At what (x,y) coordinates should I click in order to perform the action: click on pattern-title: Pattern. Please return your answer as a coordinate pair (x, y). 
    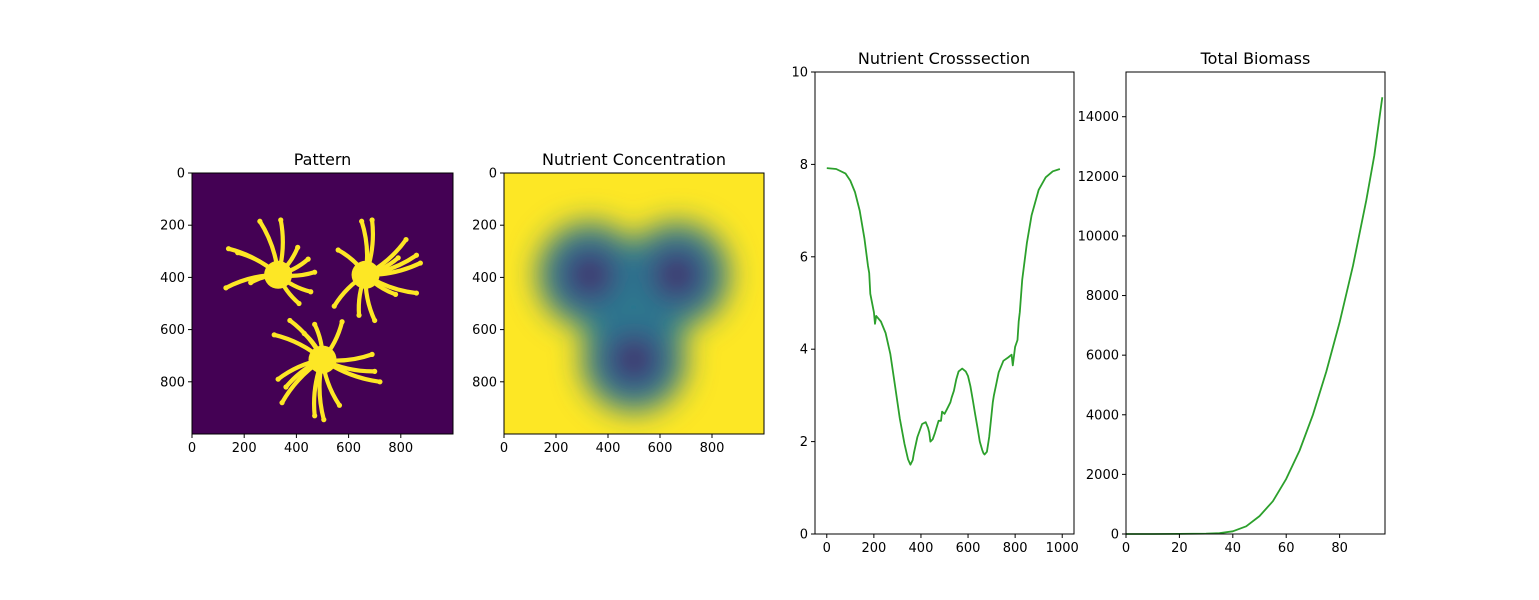
    Looking at the image, I should click on (323, 159).